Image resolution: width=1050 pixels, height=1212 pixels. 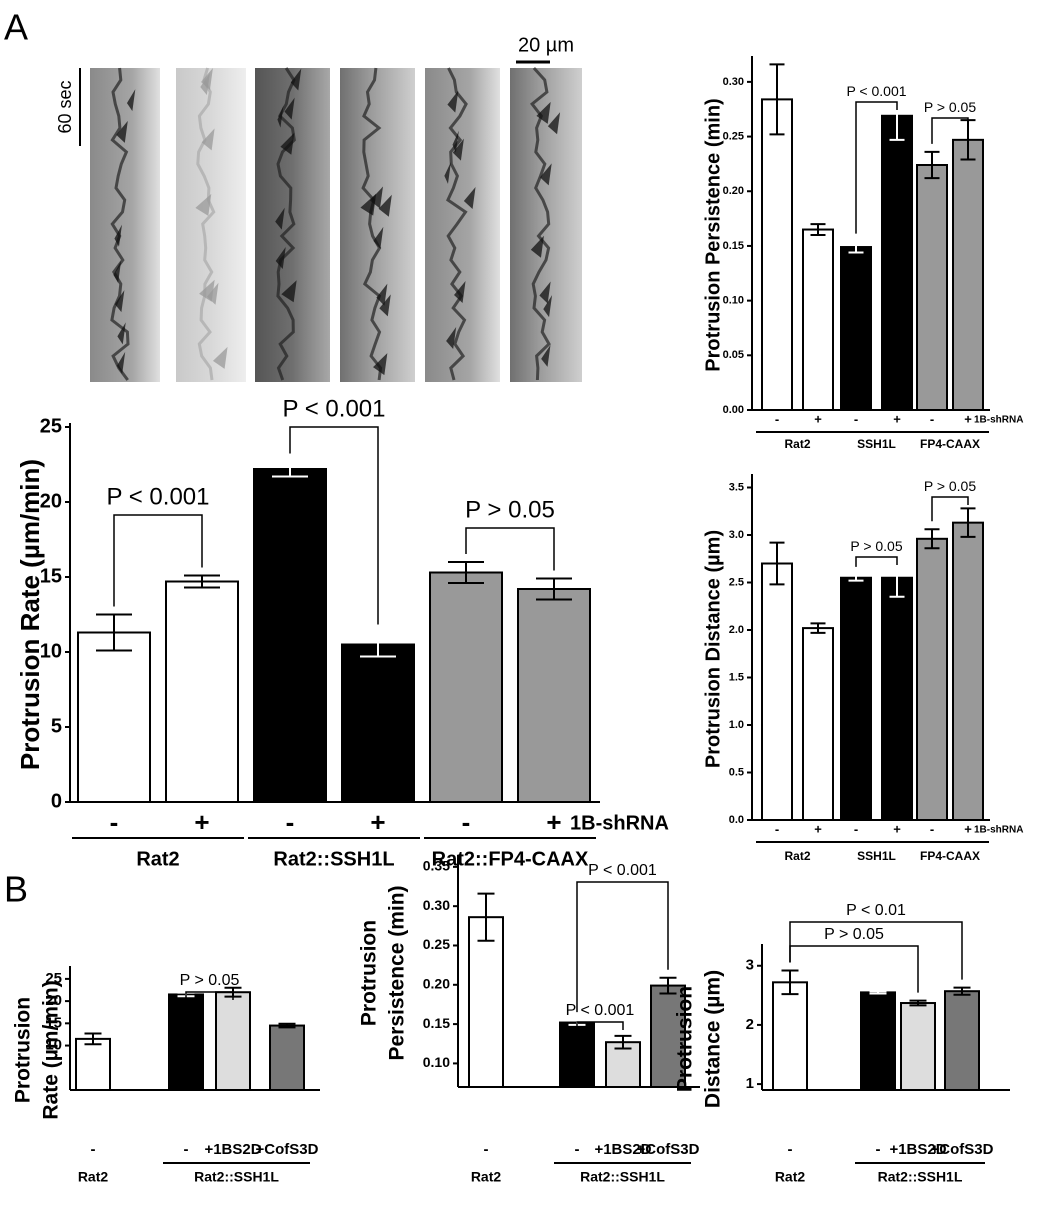 I want to click on y-tick-label: 5, so click(x=56, y=726).